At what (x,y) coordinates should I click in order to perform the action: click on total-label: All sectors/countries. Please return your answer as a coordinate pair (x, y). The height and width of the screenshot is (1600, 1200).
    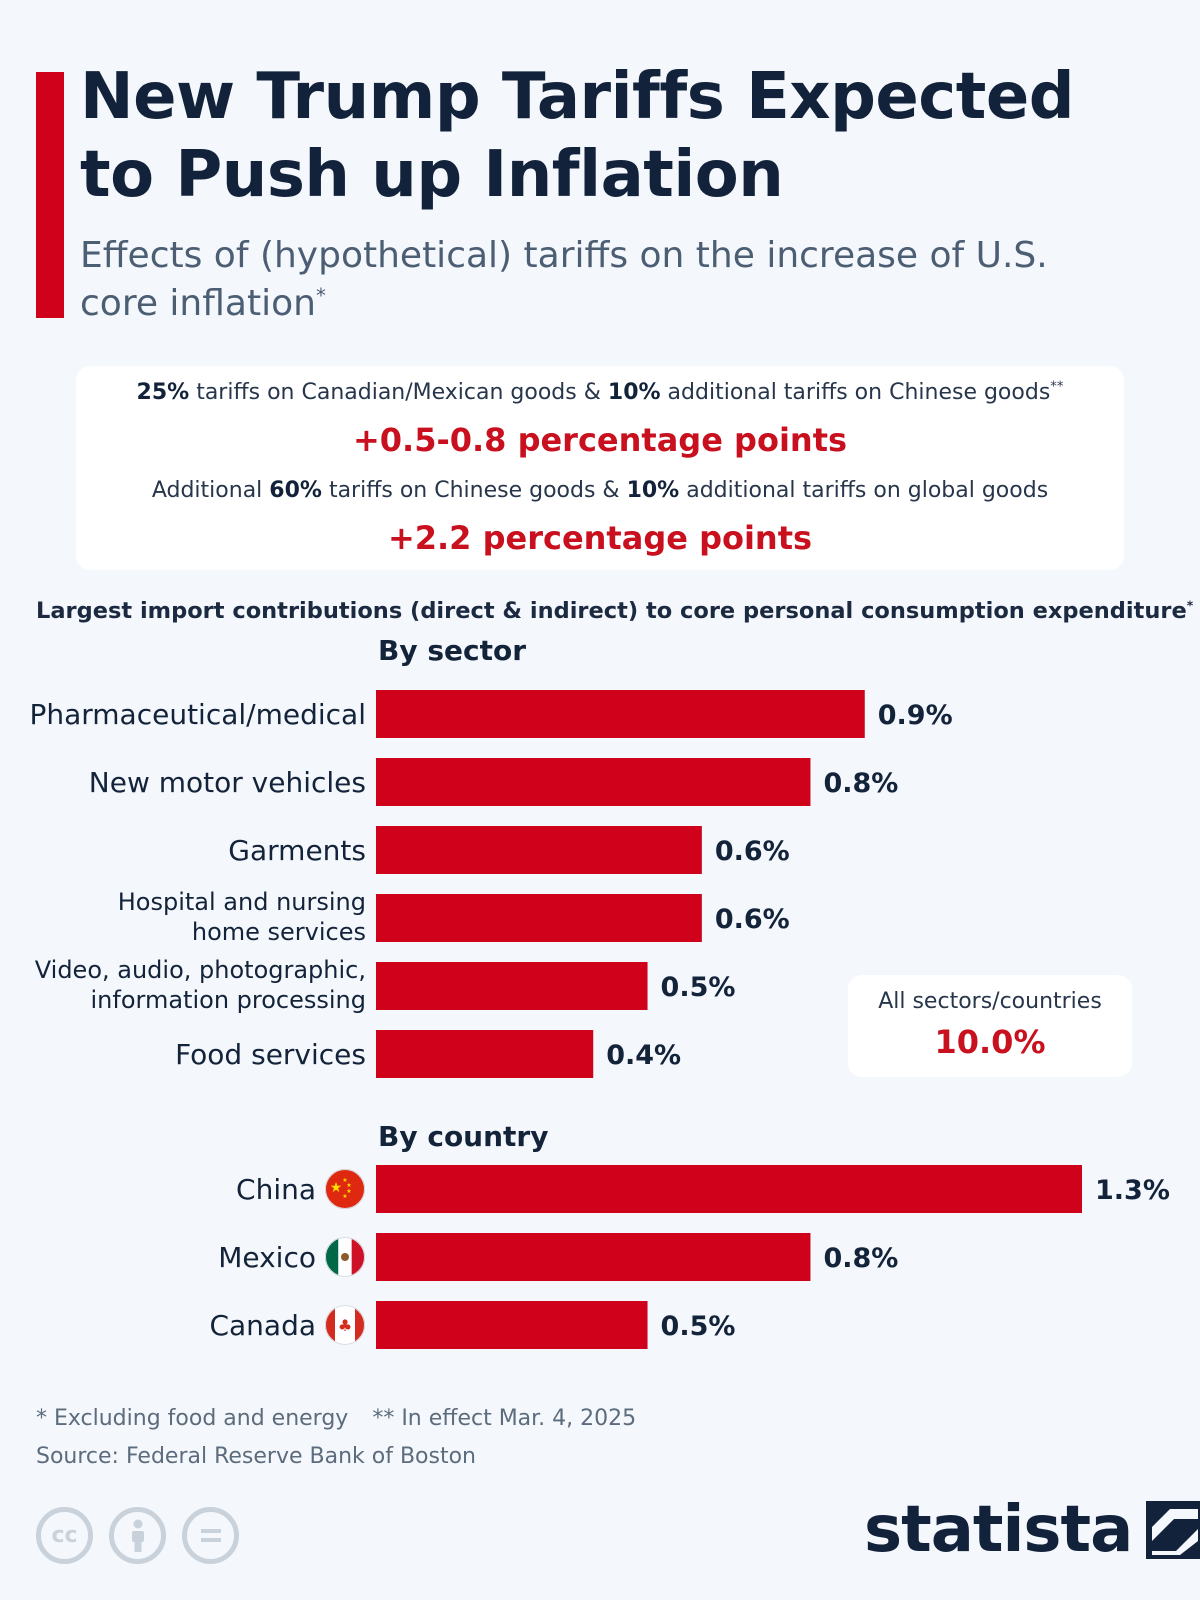
    Looking at the image, I should click on (990, 1001).